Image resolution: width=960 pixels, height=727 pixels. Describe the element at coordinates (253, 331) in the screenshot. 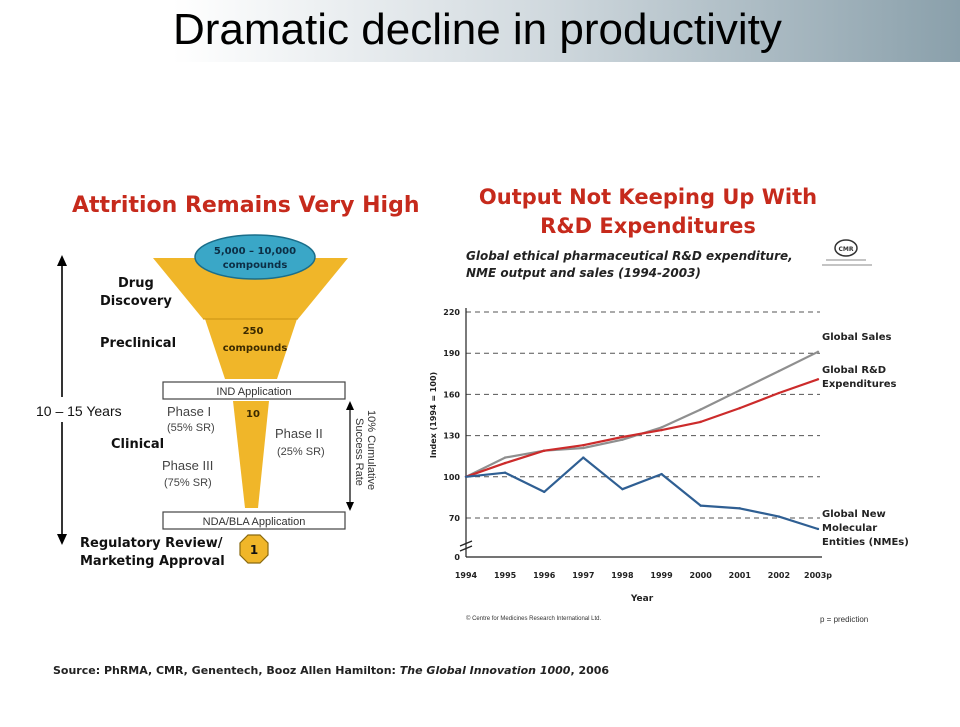

I see `mid-count: 250` at that location.